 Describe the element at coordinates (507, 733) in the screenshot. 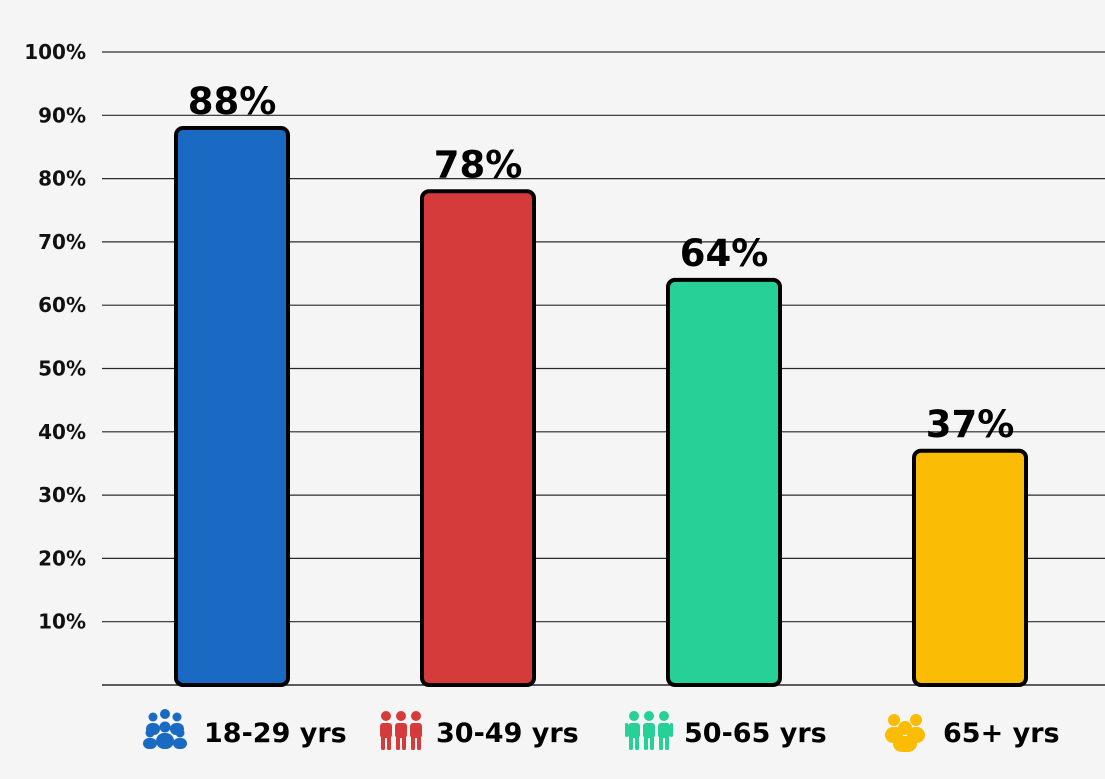

I see `category-label: 30-49 yrs` at that location.